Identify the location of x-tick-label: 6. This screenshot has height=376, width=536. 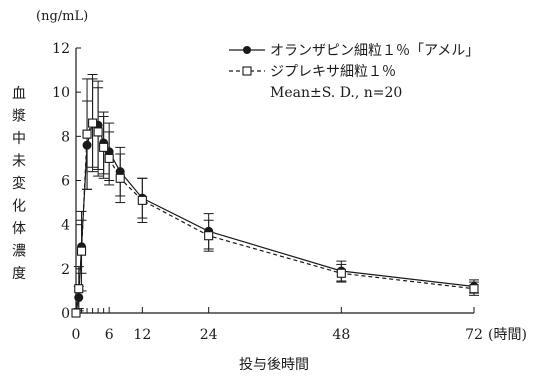
(109, 335).